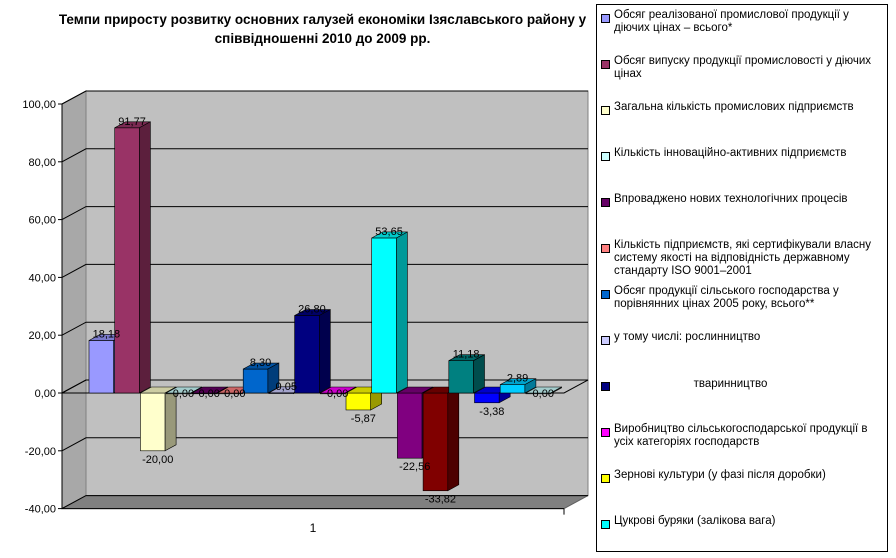 This screenshot has height=558, width=896. What do you see at coordinates (687, 337) in the screenshot?
I see `legend-label: у тому числі: рослинництво` at bounding box center [687, 337].